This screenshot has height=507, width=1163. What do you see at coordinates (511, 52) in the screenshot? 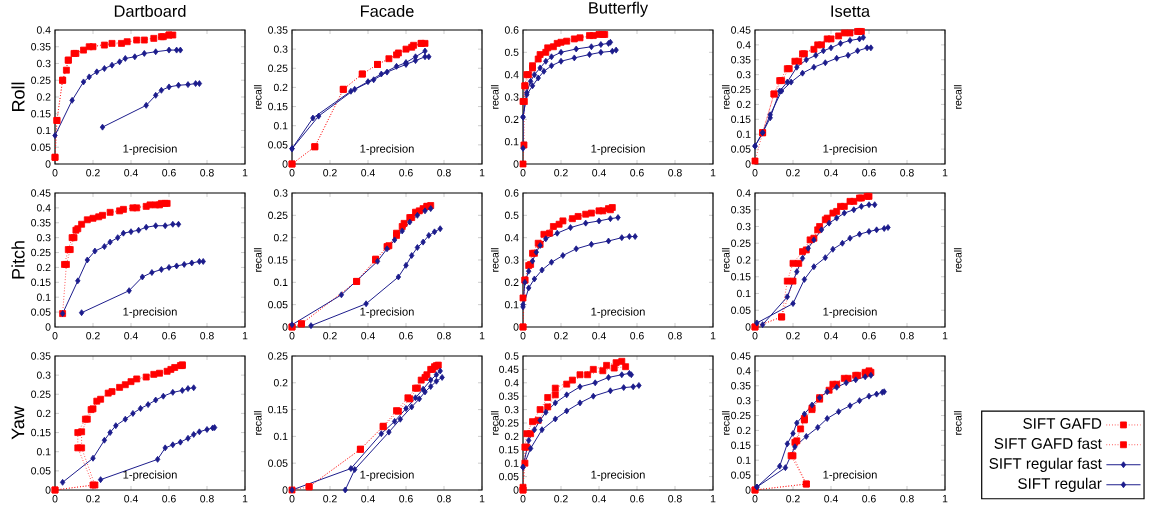
I see `y-tick-label: 0.5` at bounding box center [511, 52].